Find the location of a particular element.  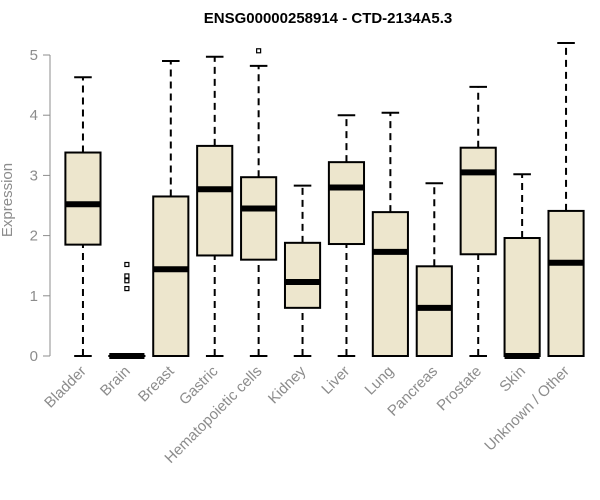

chart-title: ENSG00000258914 - CTD-2134A5.3 is located at coordinates (328, 18).